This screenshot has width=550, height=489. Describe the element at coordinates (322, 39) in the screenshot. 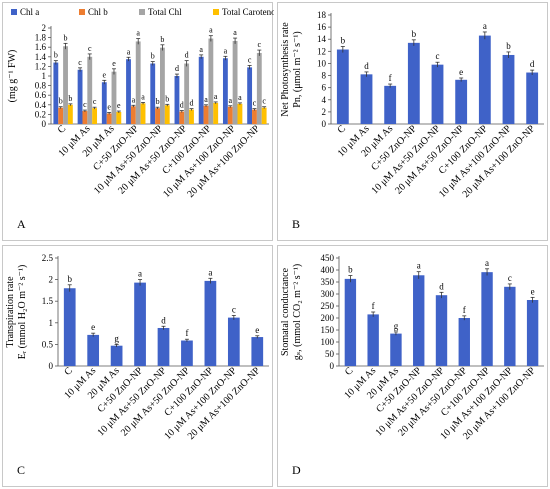

I see `y-tick-label: 14` at that location.